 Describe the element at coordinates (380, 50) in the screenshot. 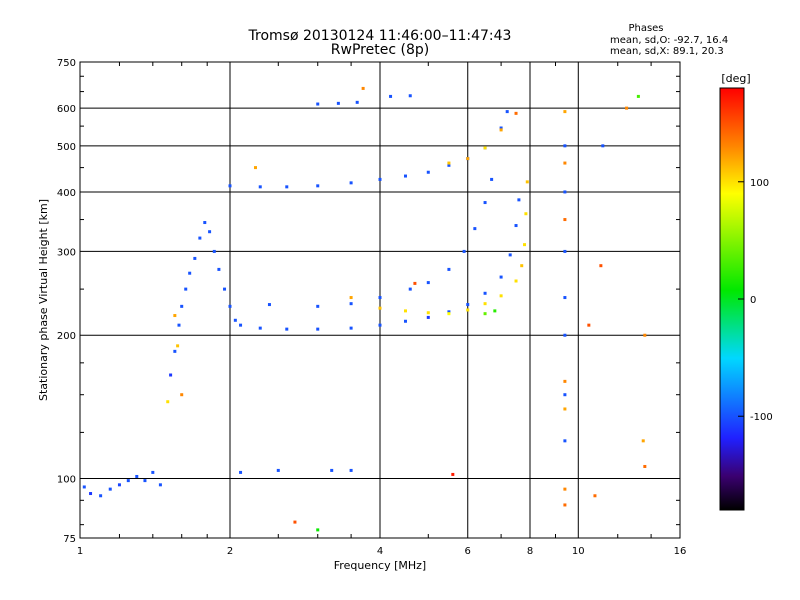

I see `chart-subtitle: RwPretec (8p)` at that location.